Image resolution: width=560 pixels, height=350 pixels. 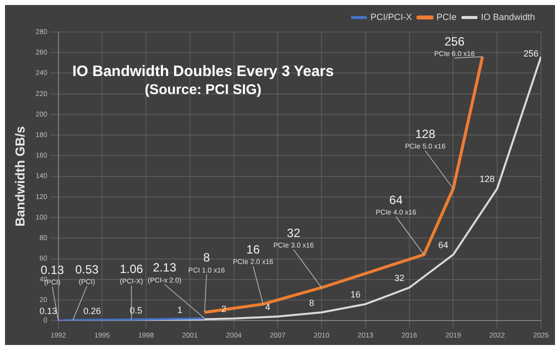 What do you see at coordinates (267, 307) in the screenshot?
I see `data-label: 4` at bounding box center [267, 307].